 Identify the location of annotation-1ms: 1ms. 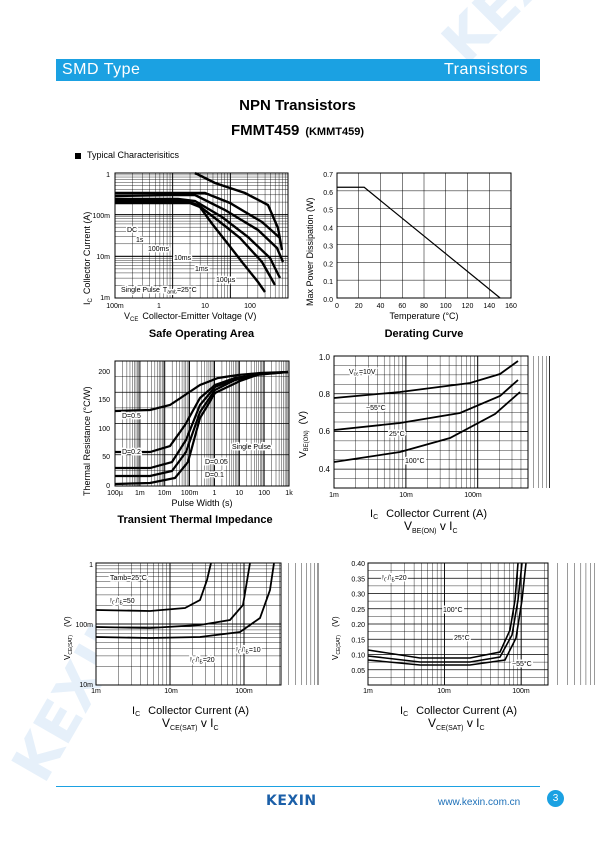
(202, 269).